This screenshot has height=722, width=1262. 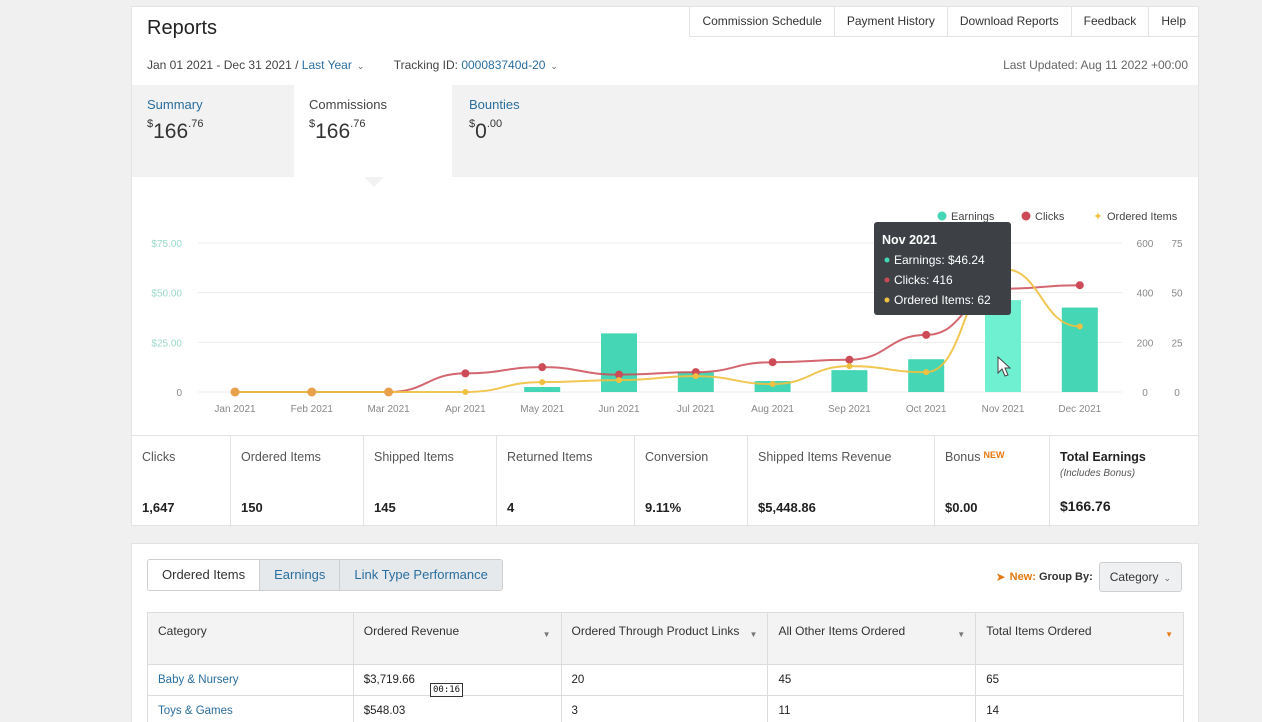 What do you see at coordinates (179, 393) in the screenshot?
I see `left-tick-label: 0` at bounding box center [179, 393].